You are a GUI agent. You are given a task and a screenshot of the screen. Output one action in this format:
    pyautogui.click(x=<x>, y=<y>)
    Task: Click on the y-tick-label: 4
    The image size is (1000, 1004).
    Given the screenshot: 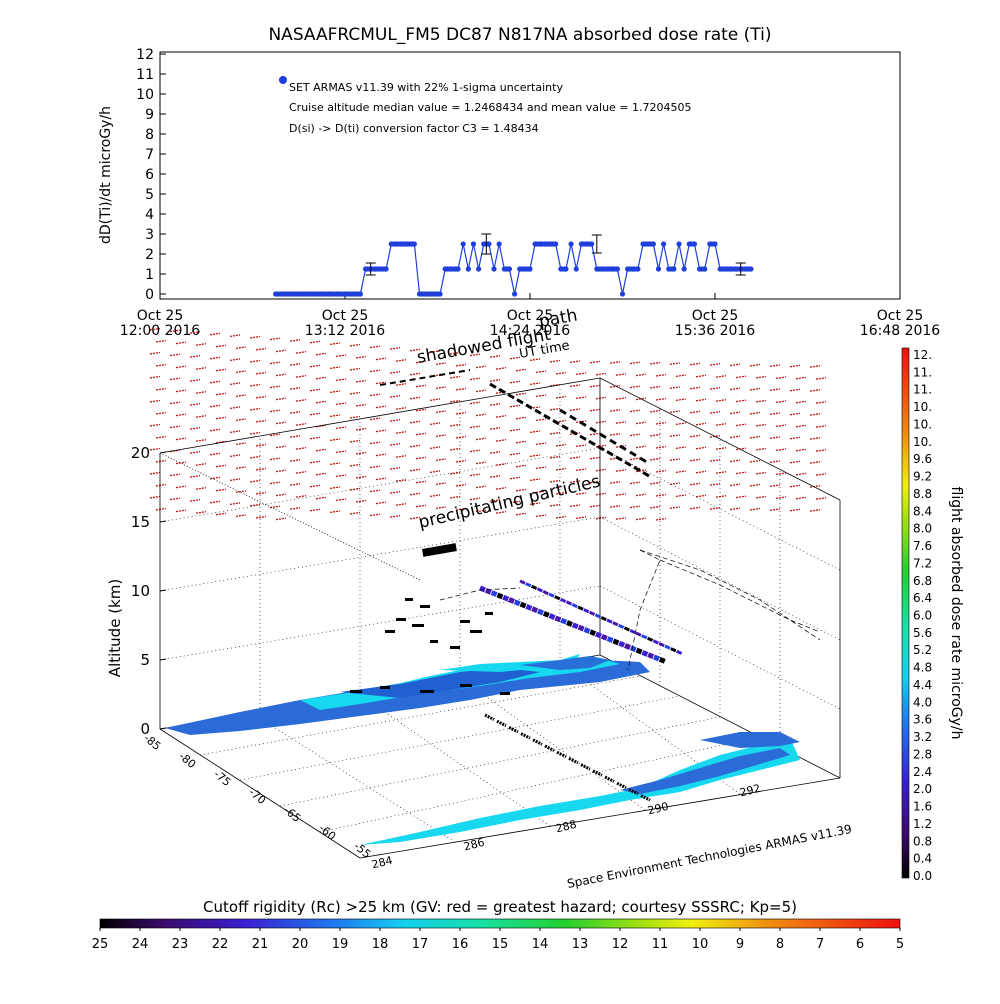 What is the action you would take?
    pyautogui.click(x=149, y=215)
    